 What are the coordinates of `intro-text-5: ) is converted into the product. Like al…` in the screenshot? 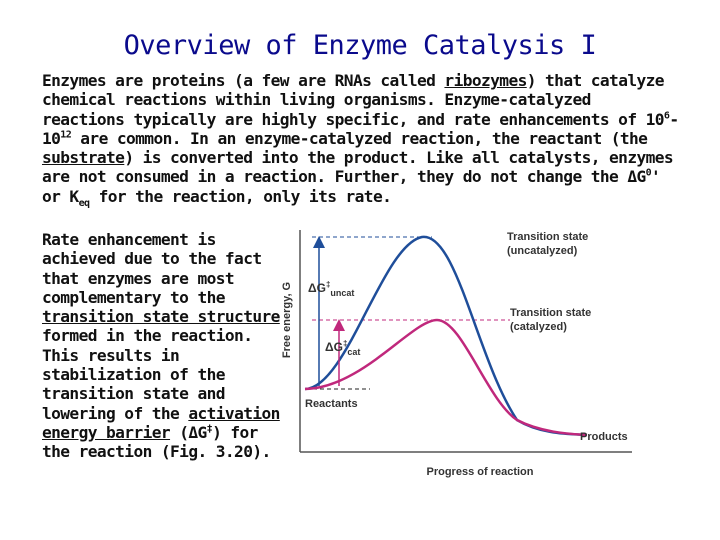 It's located at (358, 167).